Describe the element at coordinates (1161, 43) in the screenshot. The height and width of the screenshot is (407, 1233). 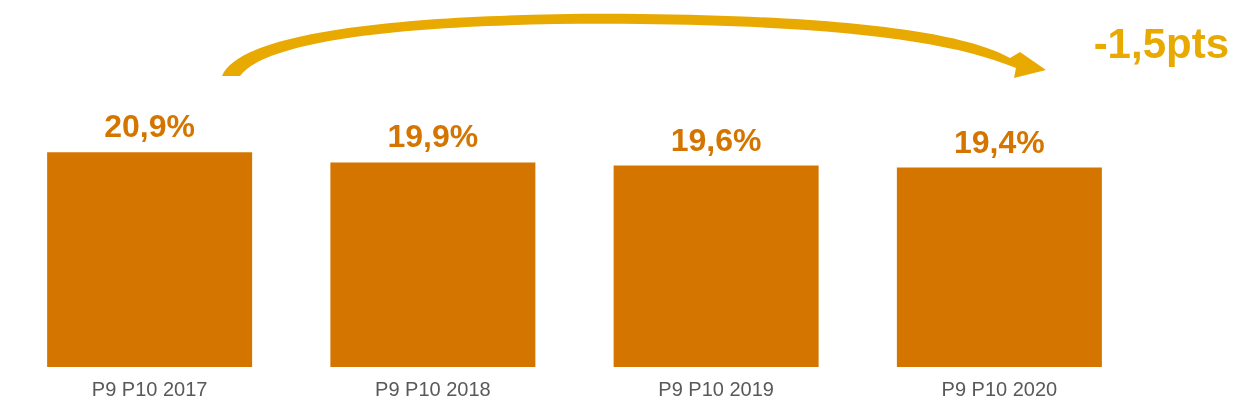
I see `text: -1,5pts` at that location.